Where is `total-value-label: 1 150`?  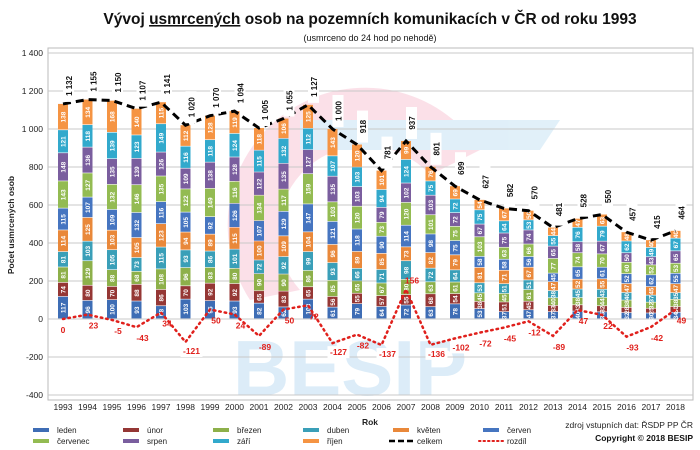 total-value-label: 1 150 is located at coordinates (118, 82).